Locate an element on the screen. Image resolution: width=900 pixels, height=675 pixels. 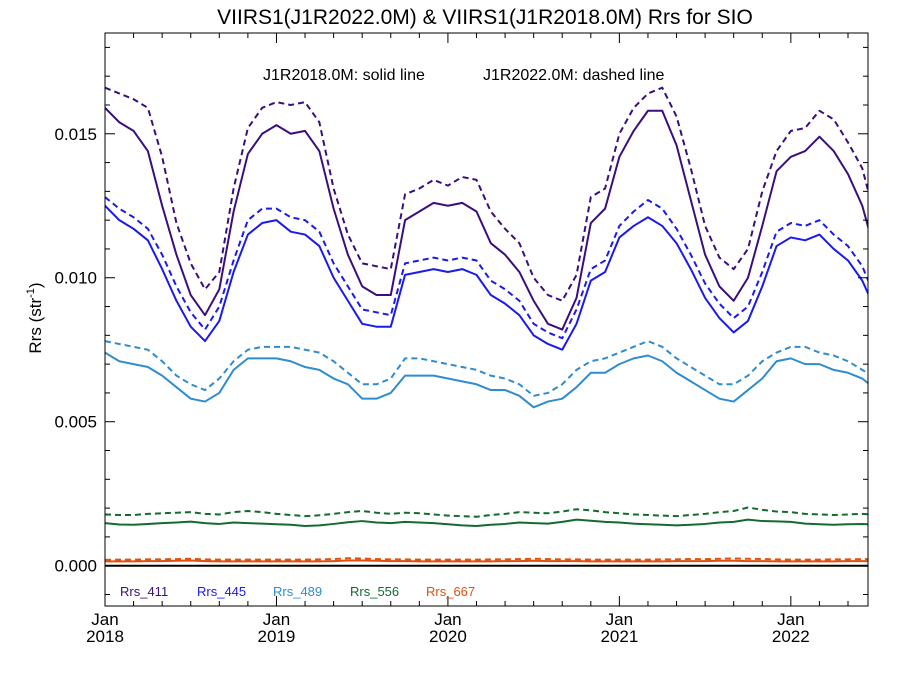
annotation-solid-line: J1R2018.0M: solid line is located at coordinates (344, 75).